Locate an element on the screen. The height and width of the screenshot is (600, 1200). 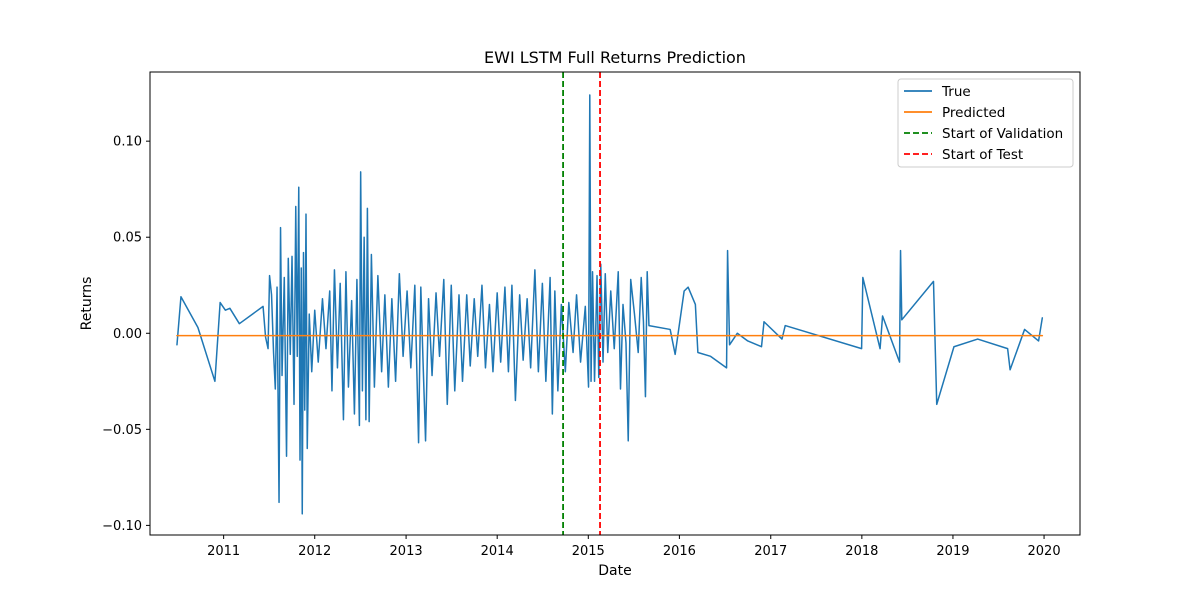
legend-item-true: True is located at coordinates (937, 92).